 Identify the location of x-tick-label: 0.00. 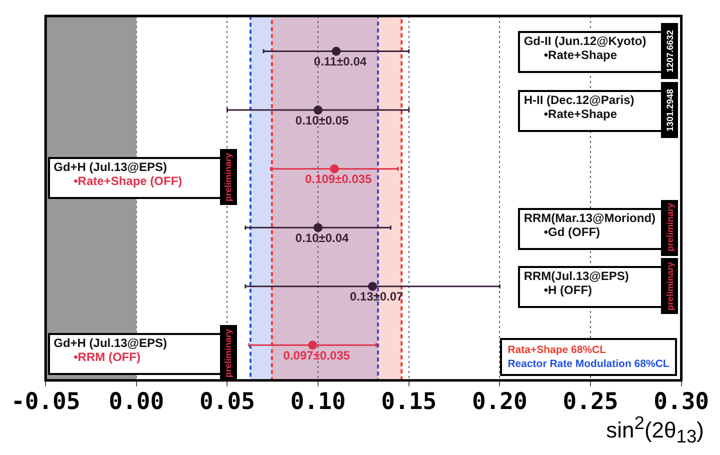
(136, 402).